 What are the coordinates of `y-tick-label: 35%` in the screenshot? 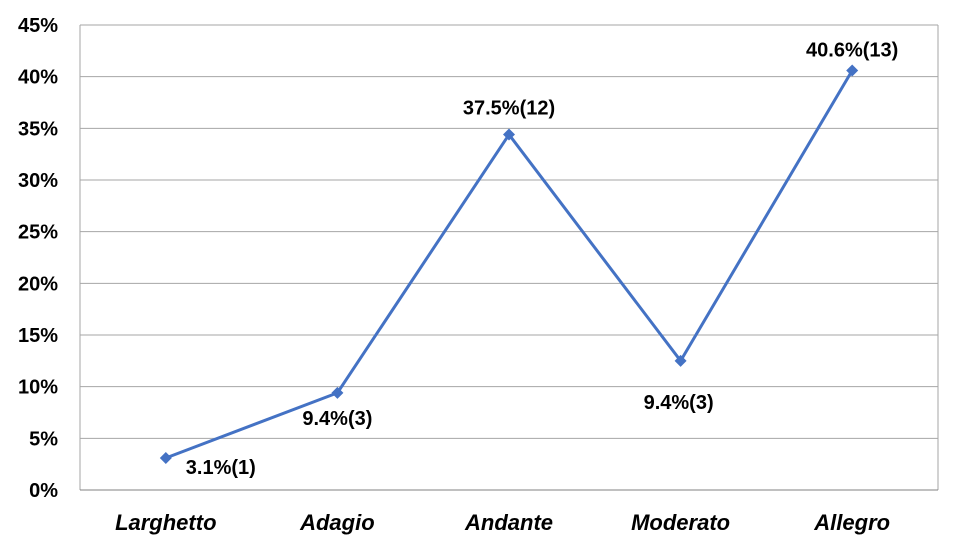 It's located at (38, 129).